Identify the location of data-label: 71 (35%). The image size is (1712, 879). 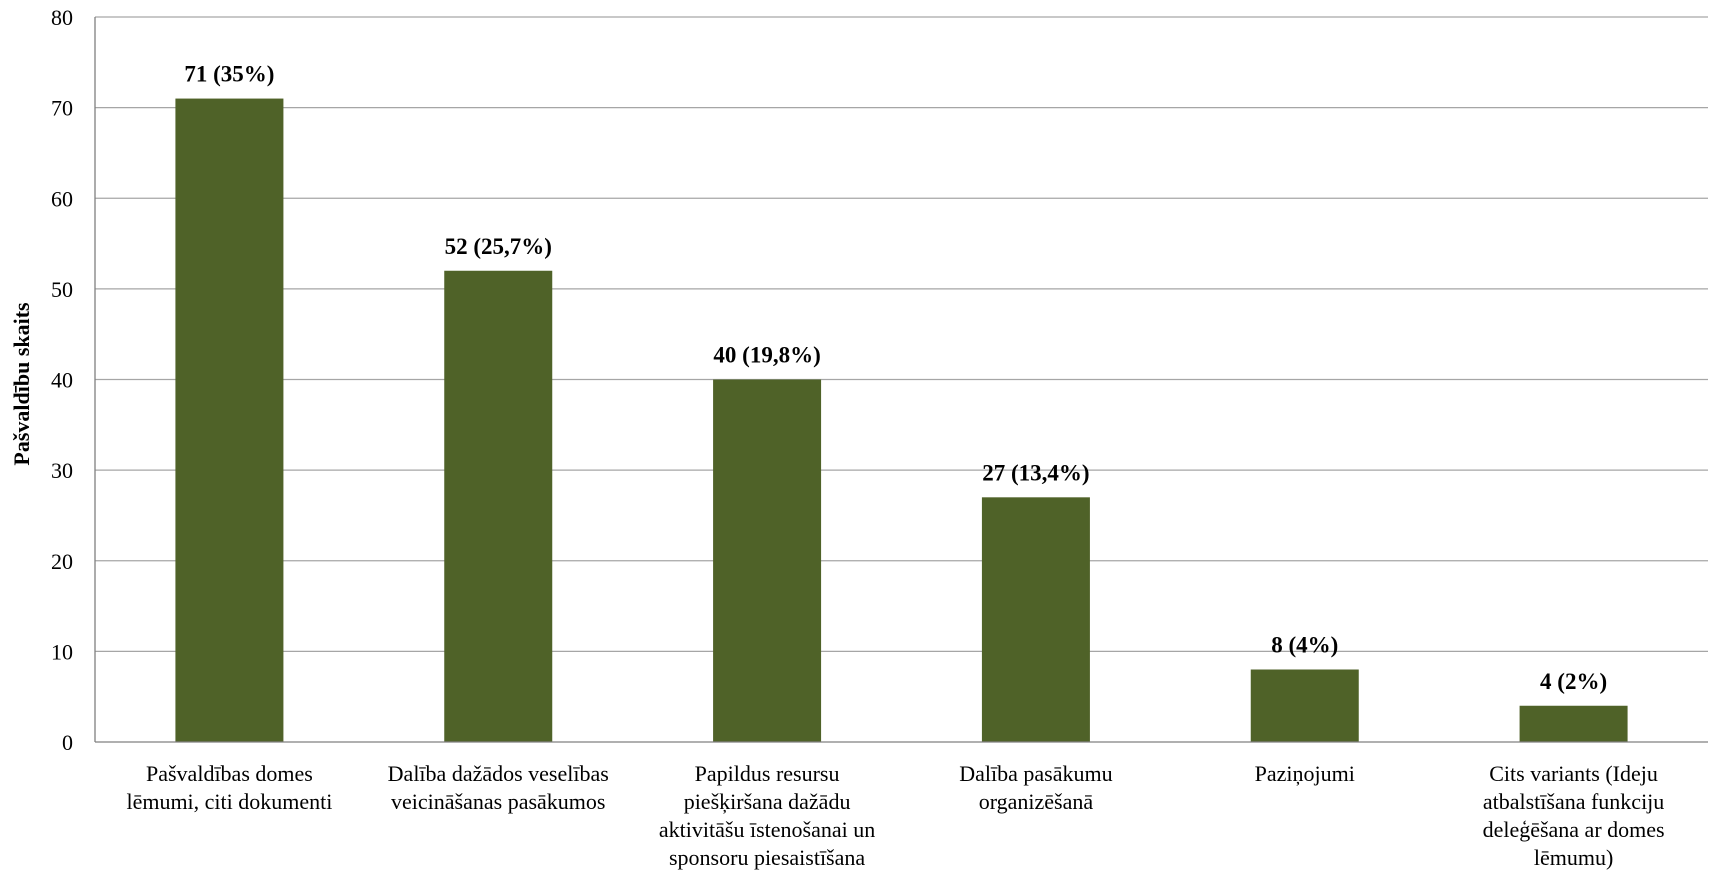
(229, 74).